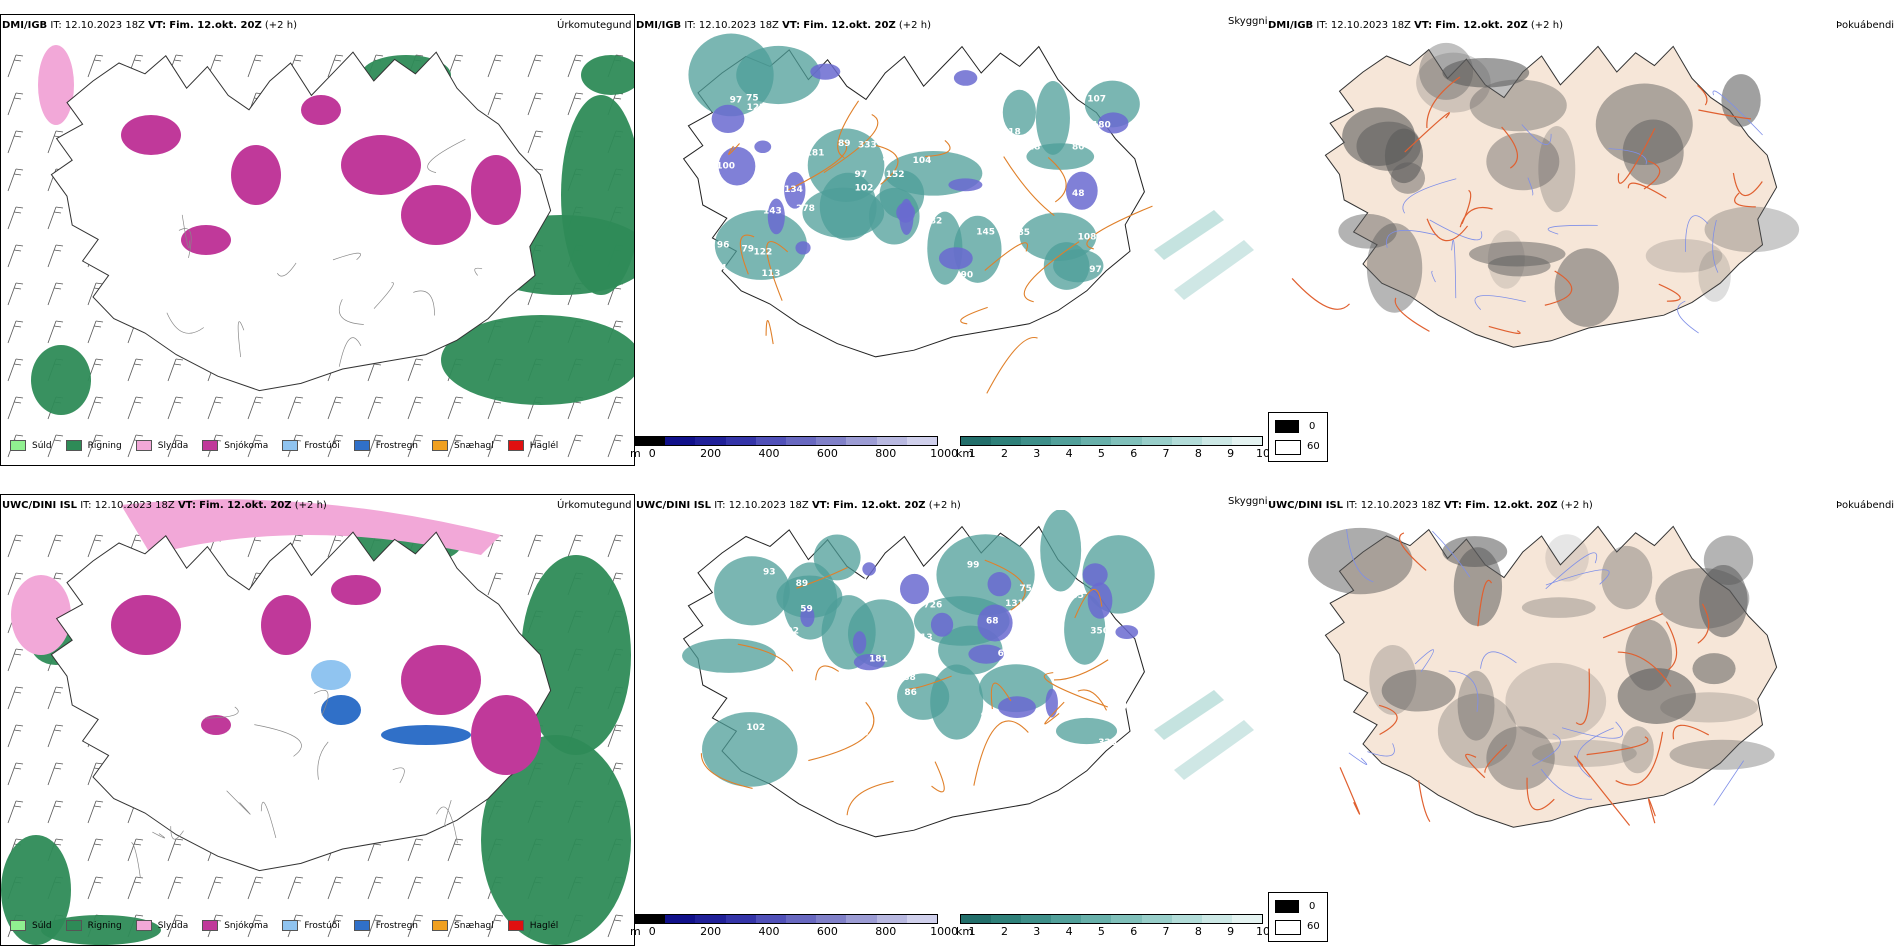 Image resolution: width=1900 pixels, height=950 pixels. Describe the element at coordinates (31, 445) in the screenshot. I see `legend-item: Súld` at that location.